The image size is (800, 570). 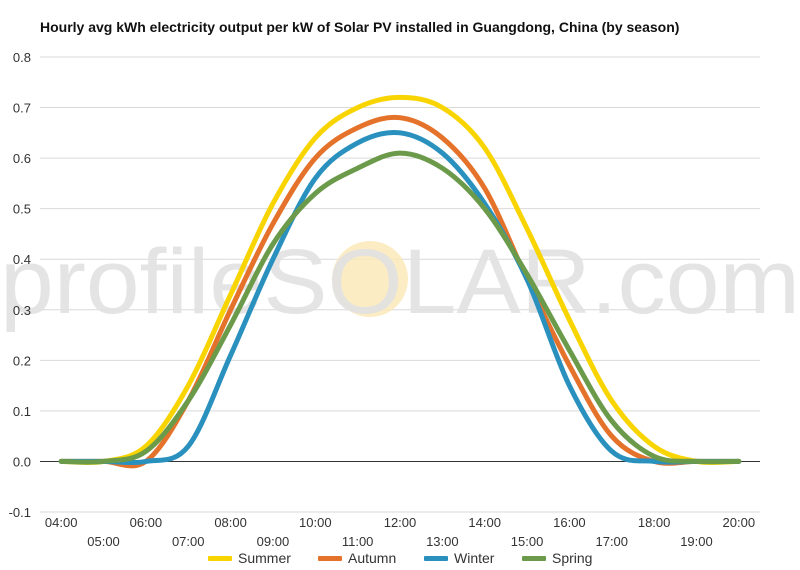 What do you see at coordinates (22, 310) in the screenshot?
I see `y-tick-label: 0.3` at bounding box center [22, 310].